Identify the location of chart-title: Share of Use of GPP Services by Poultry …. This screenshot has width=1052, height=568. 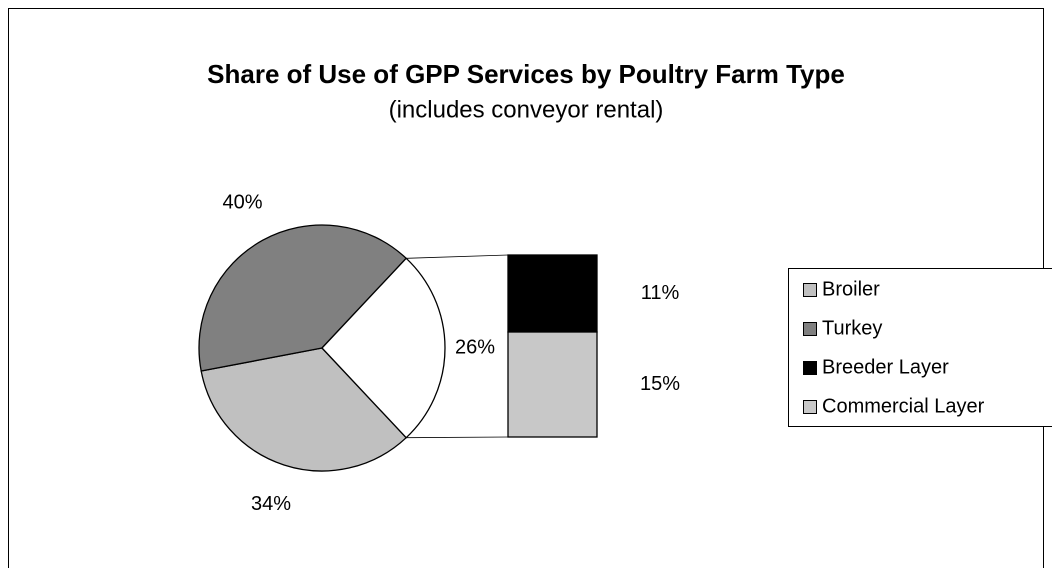
(526, 74).